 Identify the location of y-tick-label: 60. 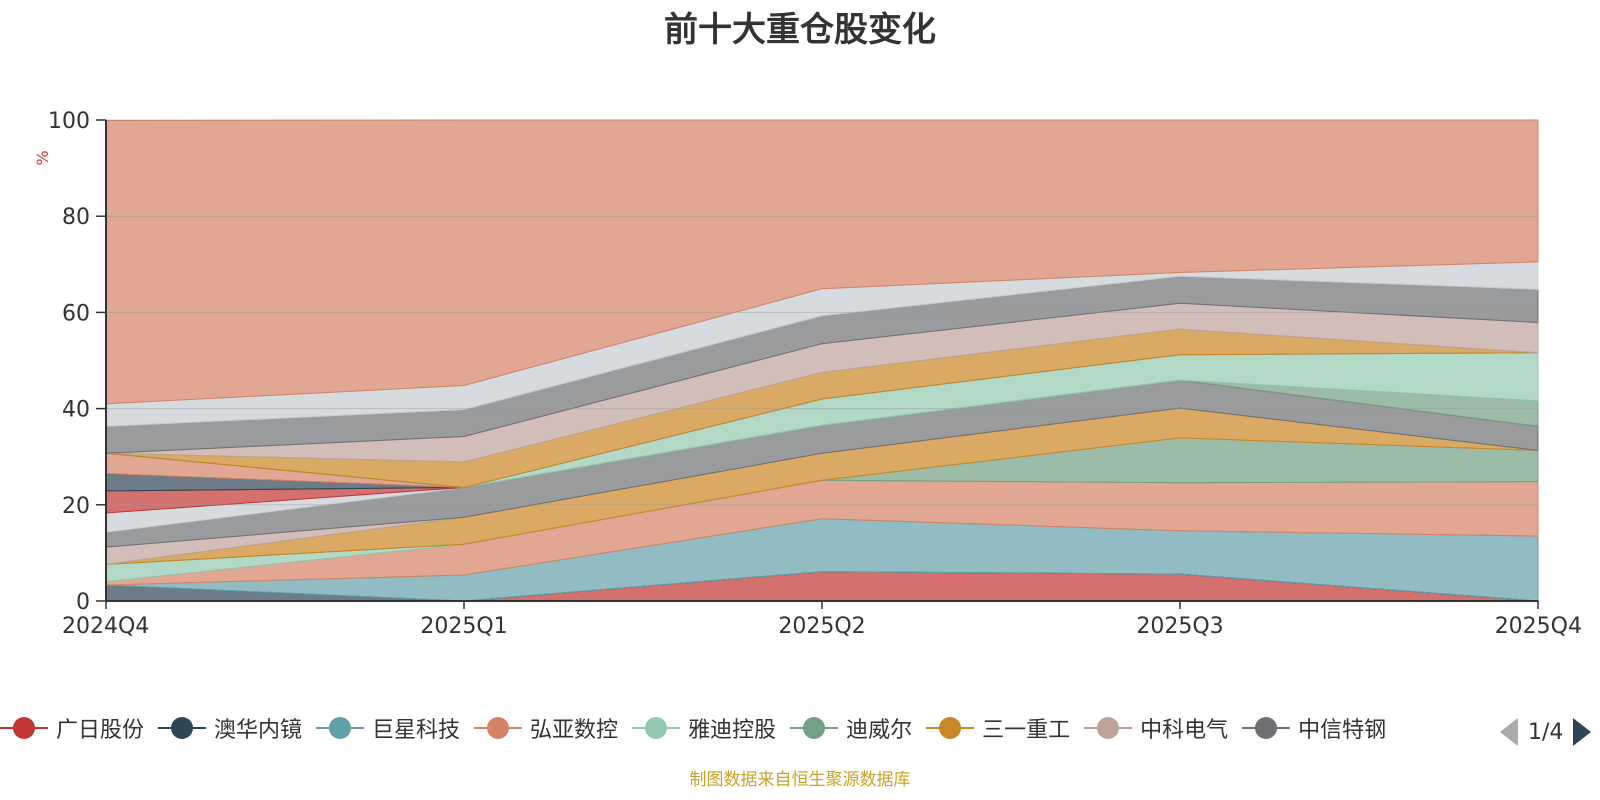
(76, 313).